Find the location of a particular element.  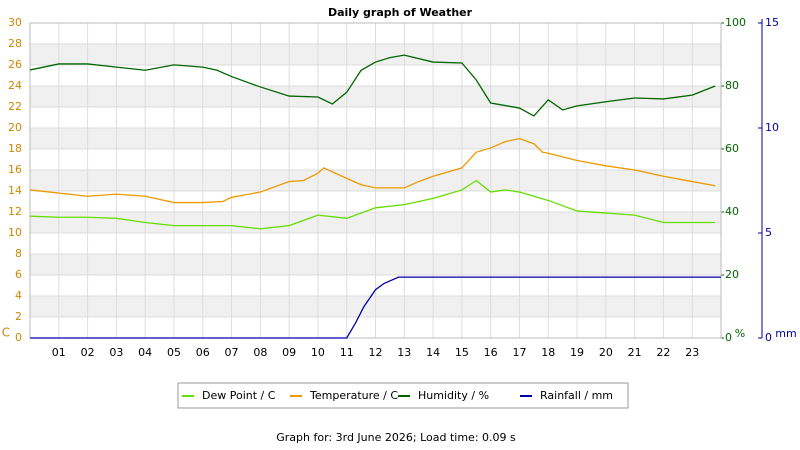

y2-tick-label: 80 is located at coordinates (732, 85).